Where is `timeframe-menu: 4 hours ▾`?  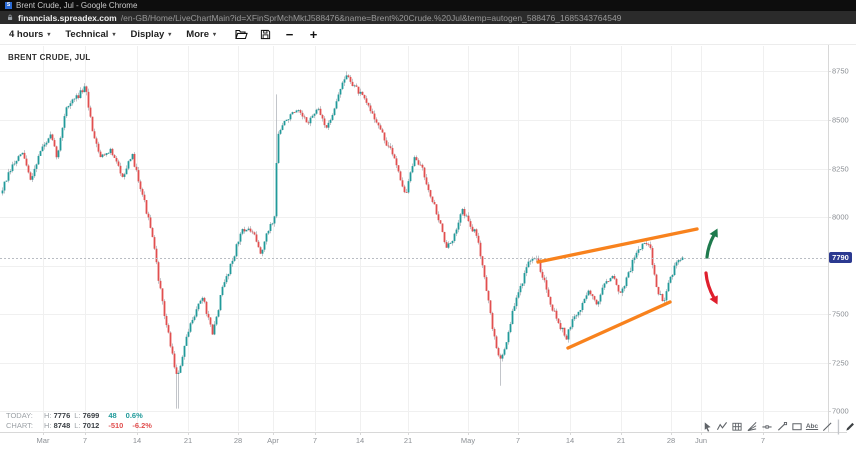
timeframe-menu: 4 hours ▾ is located at coordinates (29, 34).